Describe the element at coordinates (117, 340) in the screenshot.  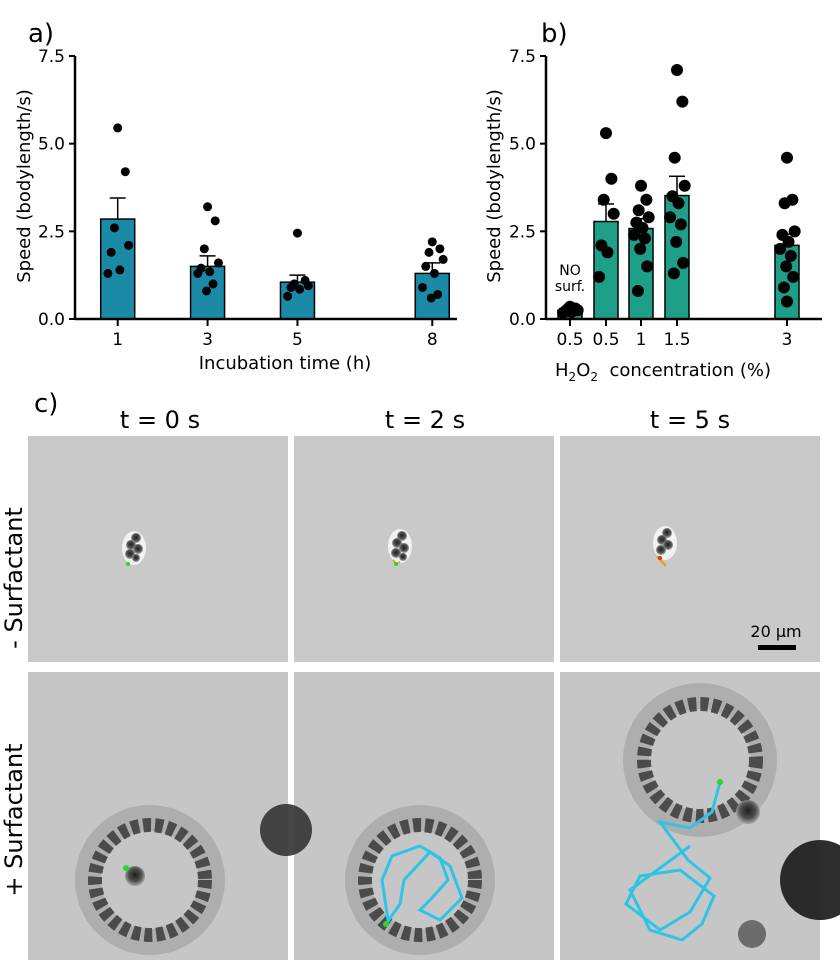
I see `chart-a-xtick-label-0: 1` at that location.